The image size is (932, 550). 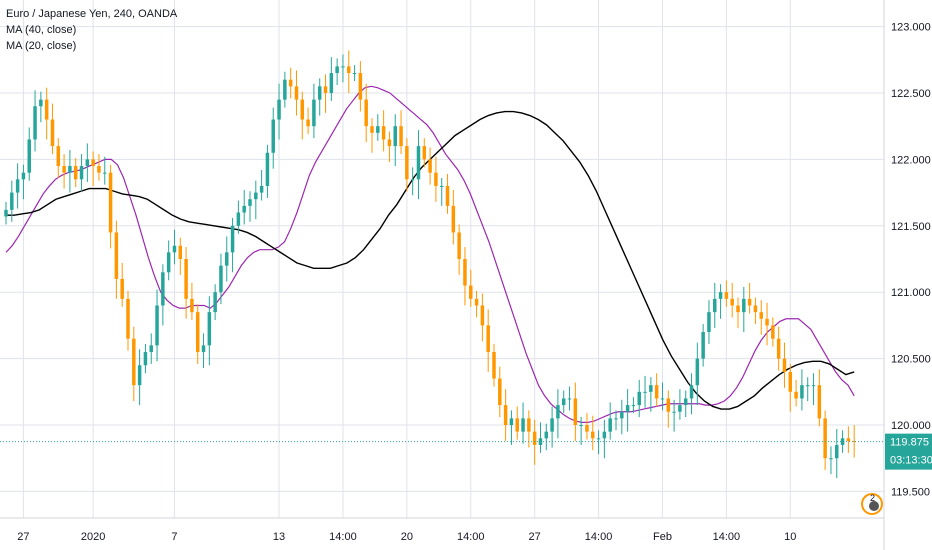 What do you see at coordinates (41, 30) in the screenshot?
I see `ma-40-legend: MA (40, close)` at bounding box center [41, 30].